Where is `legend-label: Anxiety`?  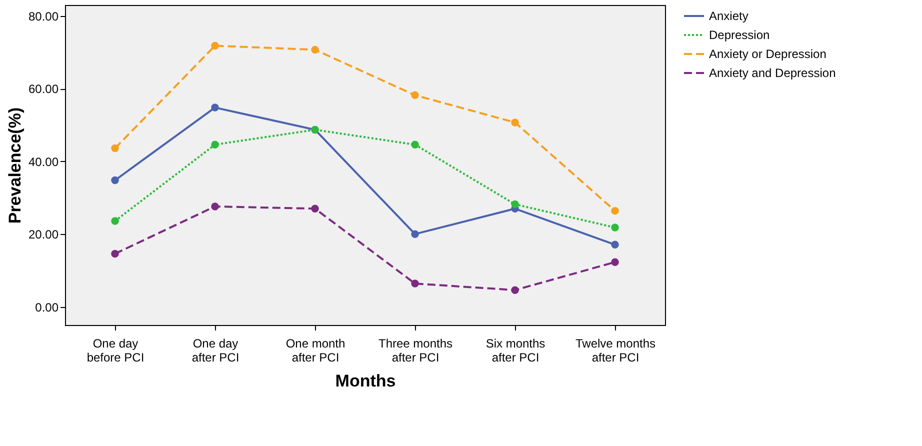 legend-label: Anxiety is located at coordinates (728, 16).